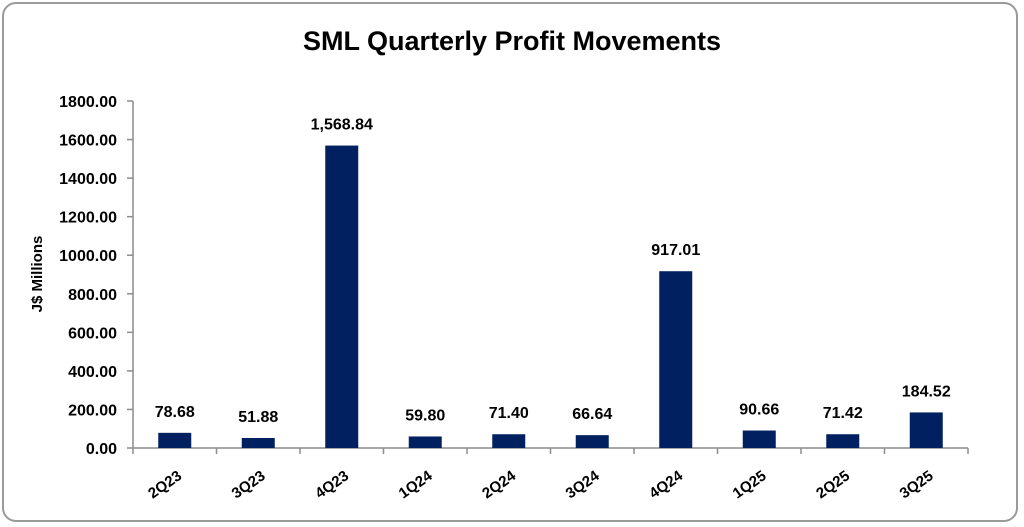  I want to click on y-tick-label: 600.00, so click(92, 333).